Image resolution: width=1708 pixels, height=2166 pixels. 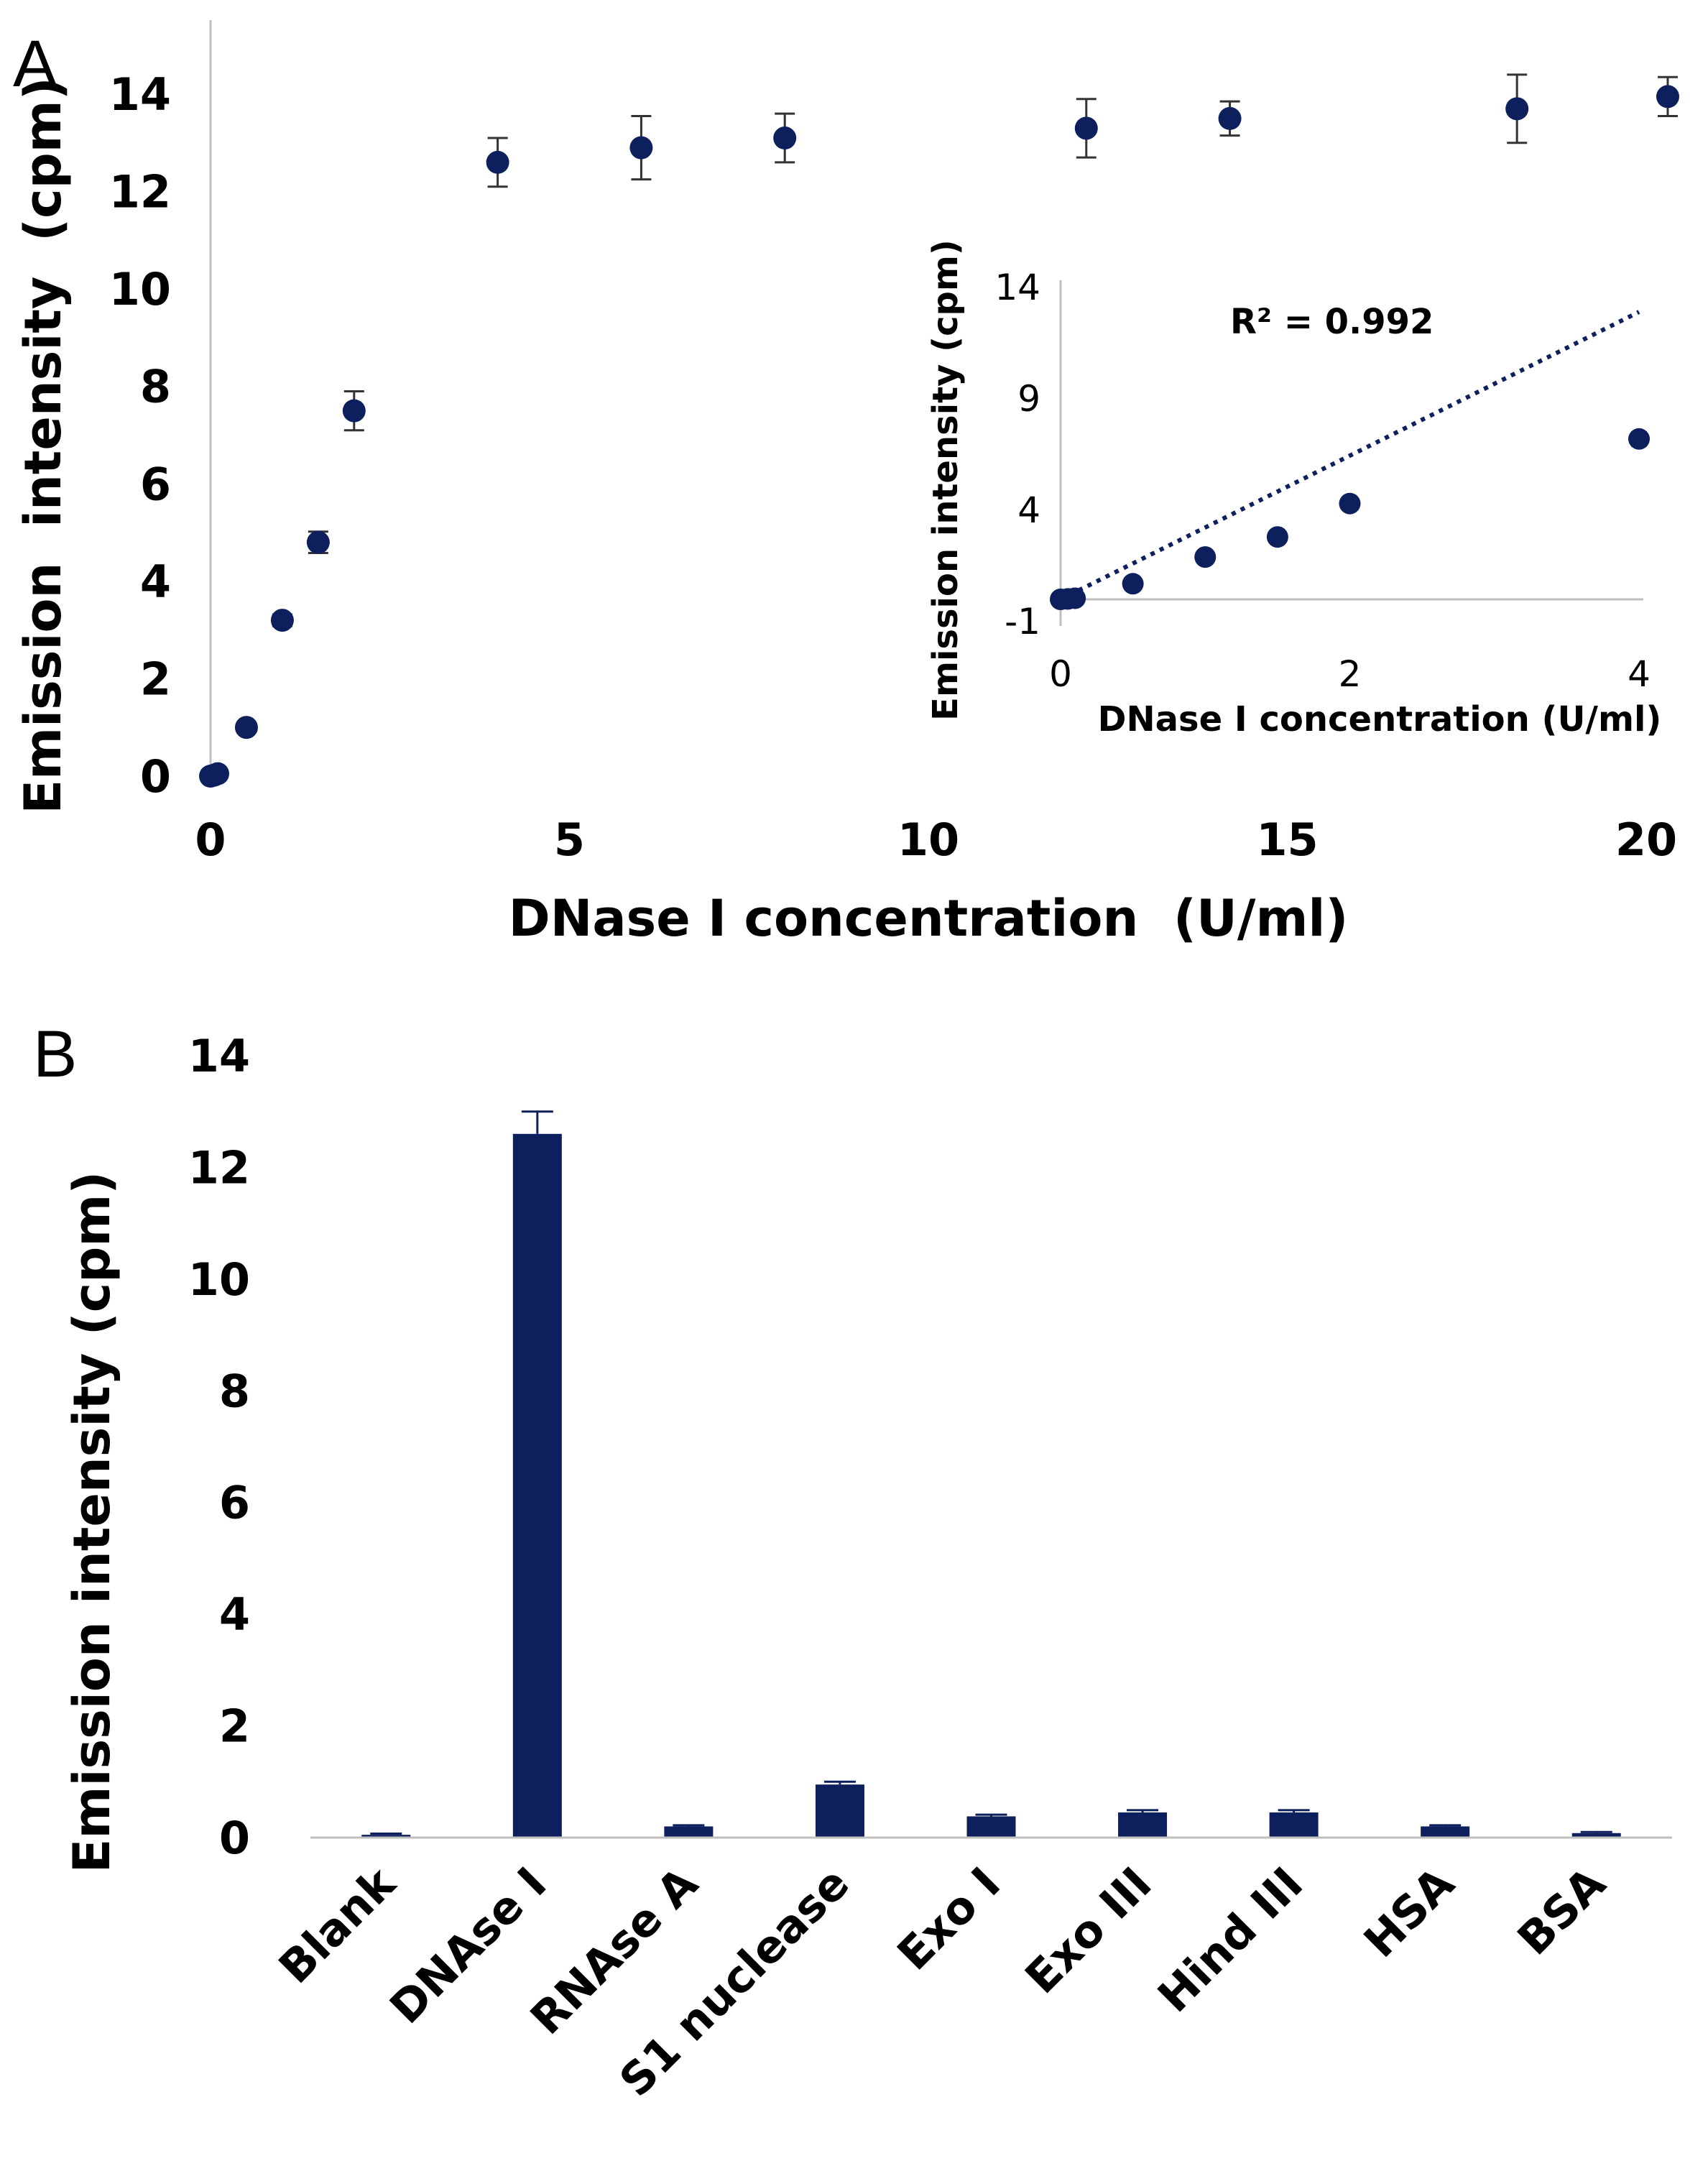 I want to click on panel-label-b: B, so click(x=55, y=1054).